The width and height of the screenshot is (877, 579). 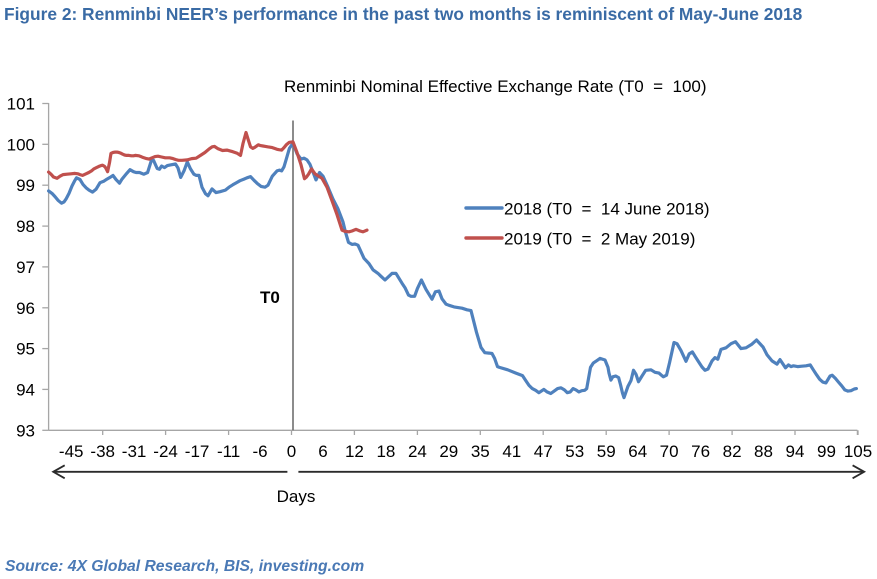 What do you see at coordinates (21, 144) in the screenshot?
I see `svg-text: 100` at bounding box center [21, 144].